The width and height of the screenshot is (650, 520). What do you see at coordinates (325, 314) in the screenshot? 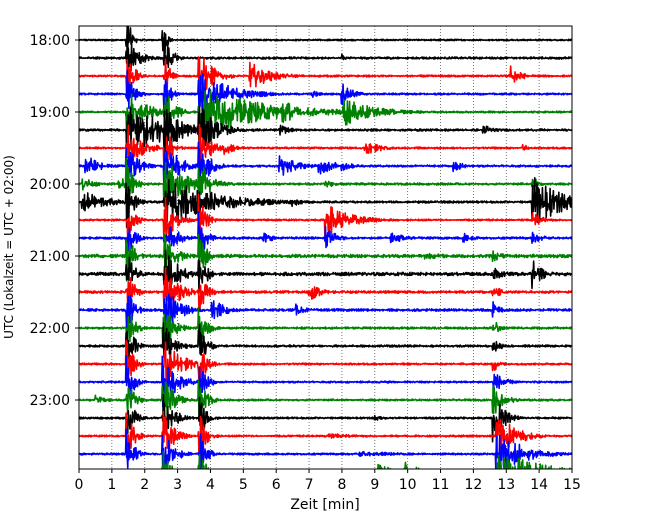
I see `trace-21:30` at bounding box center [325, 314].